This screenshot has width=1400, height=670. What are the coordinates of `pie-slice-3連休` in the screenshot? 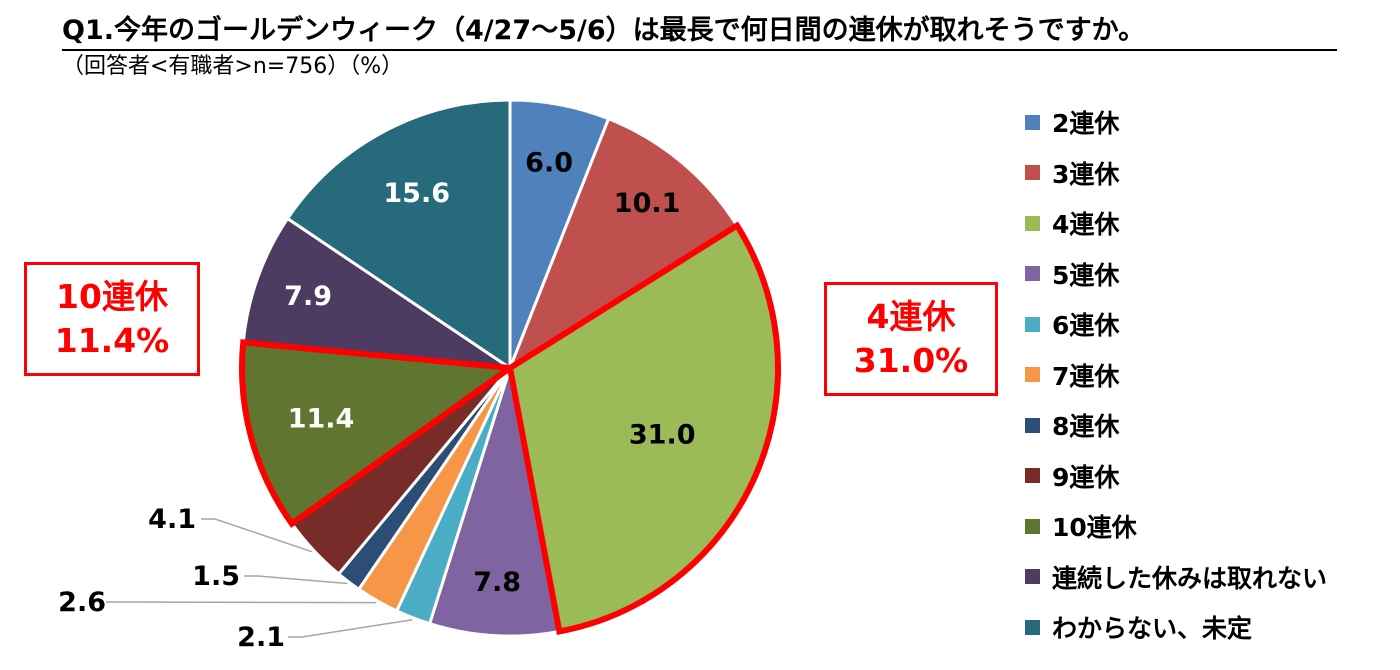 It's located at (623, 243).